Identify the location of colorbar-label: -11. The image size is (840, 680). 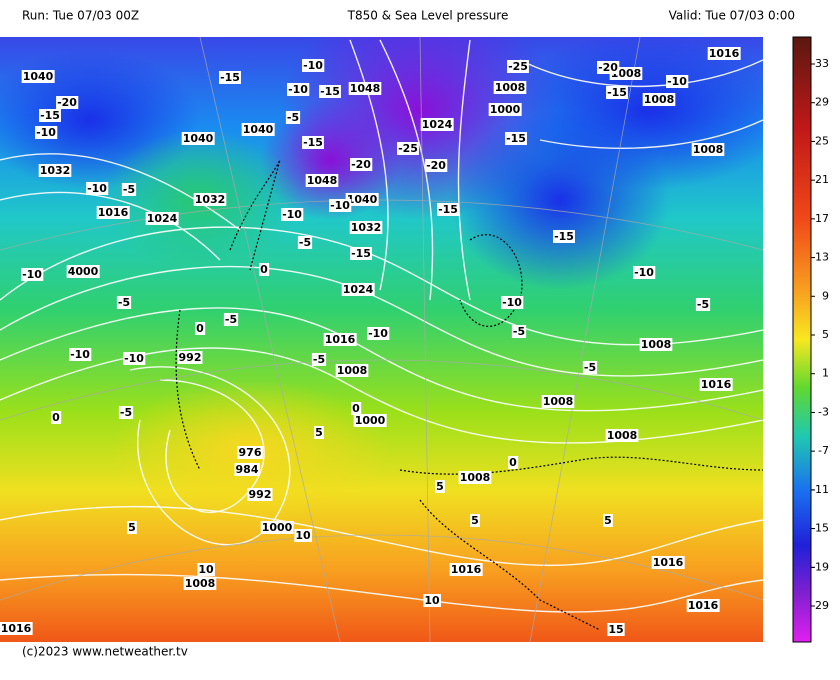
(820, 489).